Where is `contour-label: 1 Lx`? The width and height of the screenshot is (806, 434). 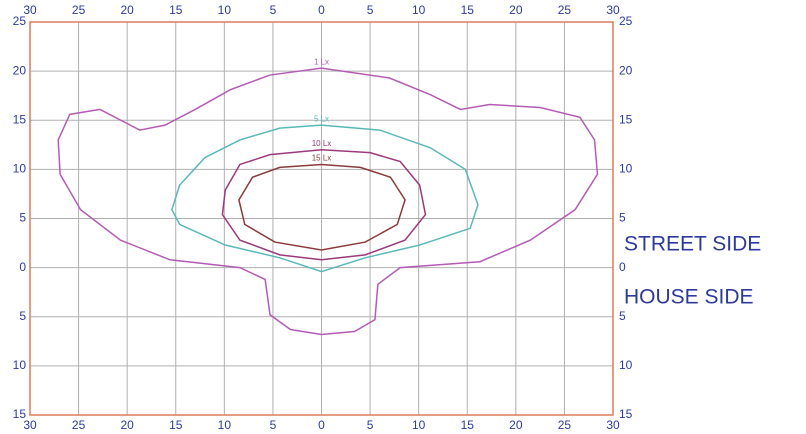 contour-label: 1 Lx is located at coordinates (321, 61).